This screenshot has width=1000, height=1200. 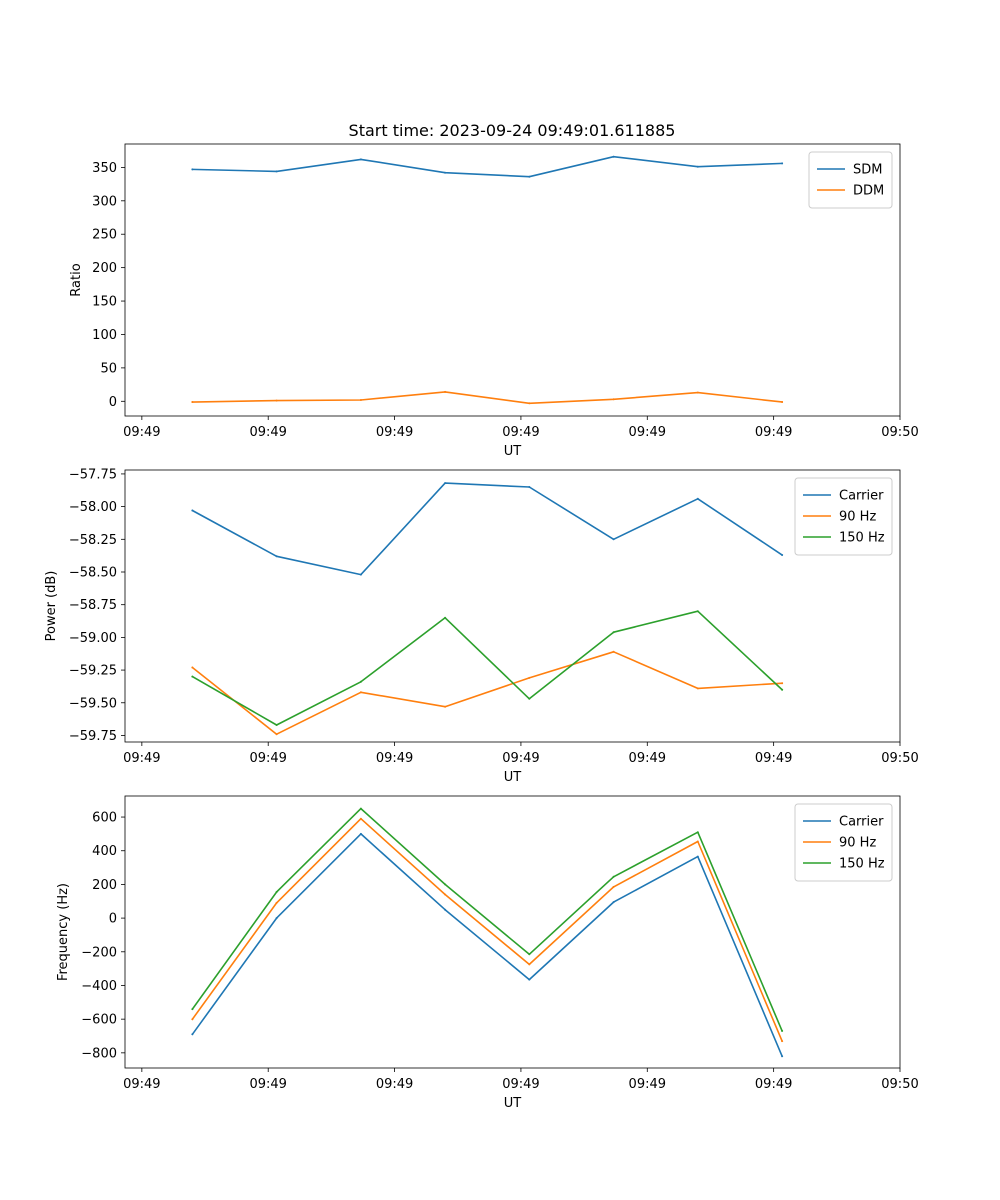 What do you see at coordinates (93, 703) in the screenshot?
I see `power-y-tick-label: −59.50` at bounding box center [93, 703].